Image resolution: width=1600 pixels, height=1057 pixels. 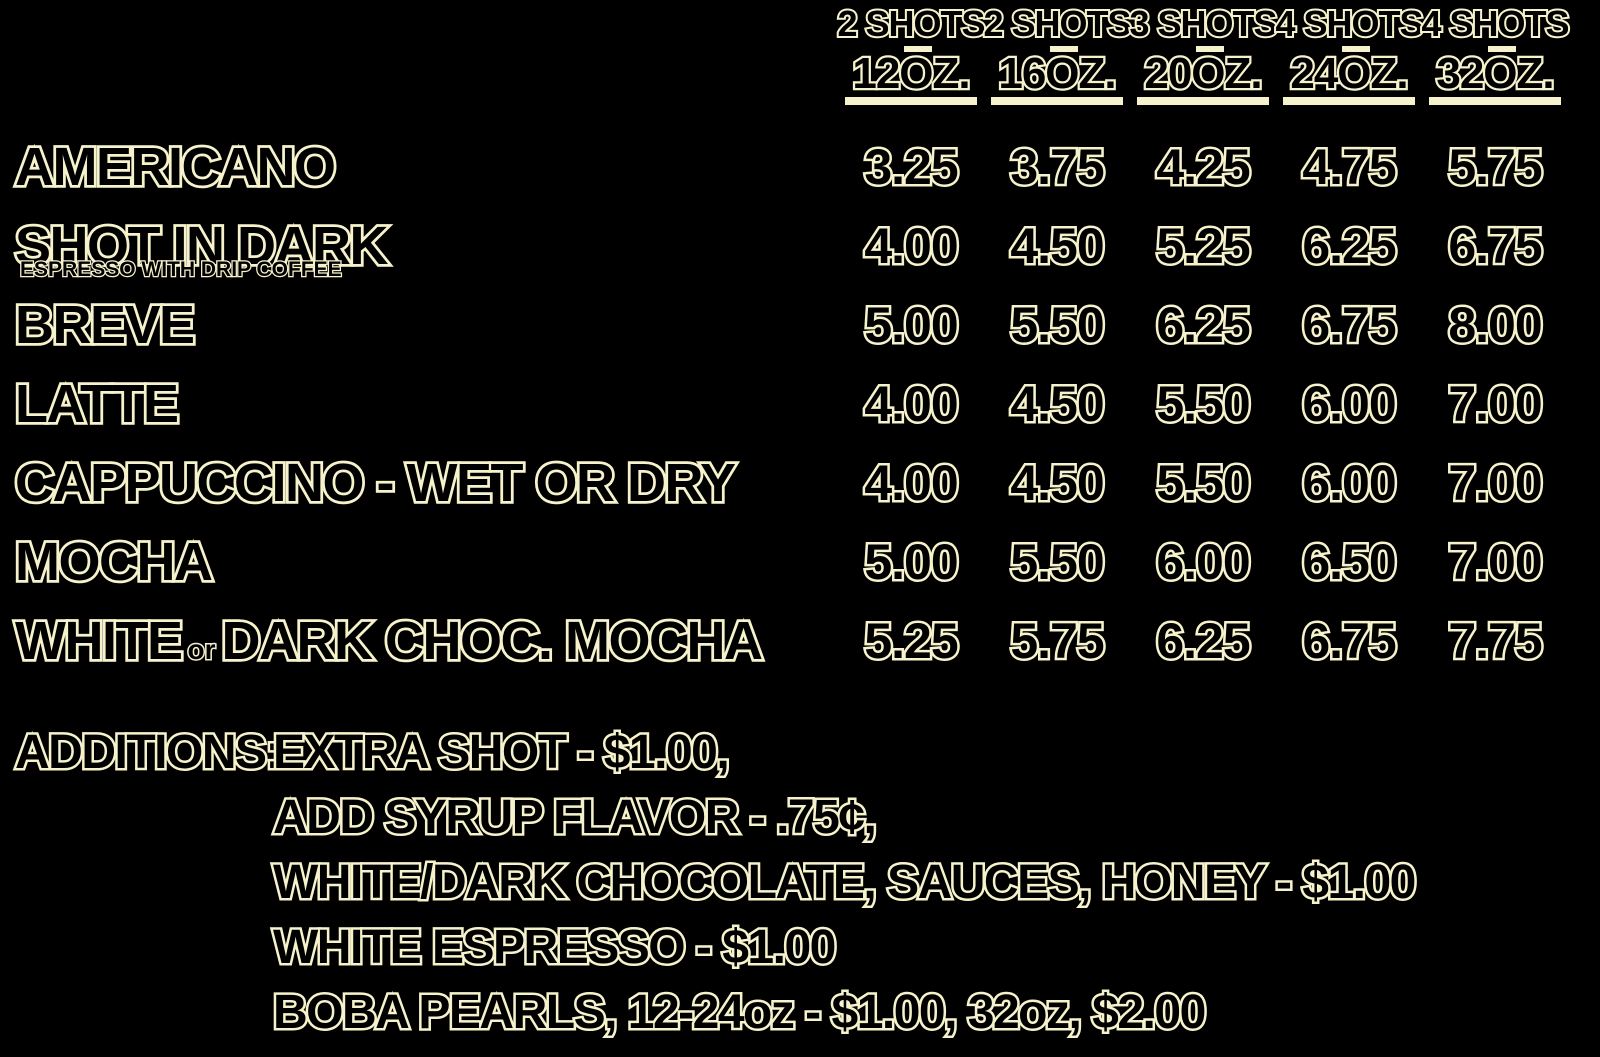 What do you see at coordinates (1349, 166) in the screenshot?
I see `price: 4.75` at bounding box center [1349, 166].